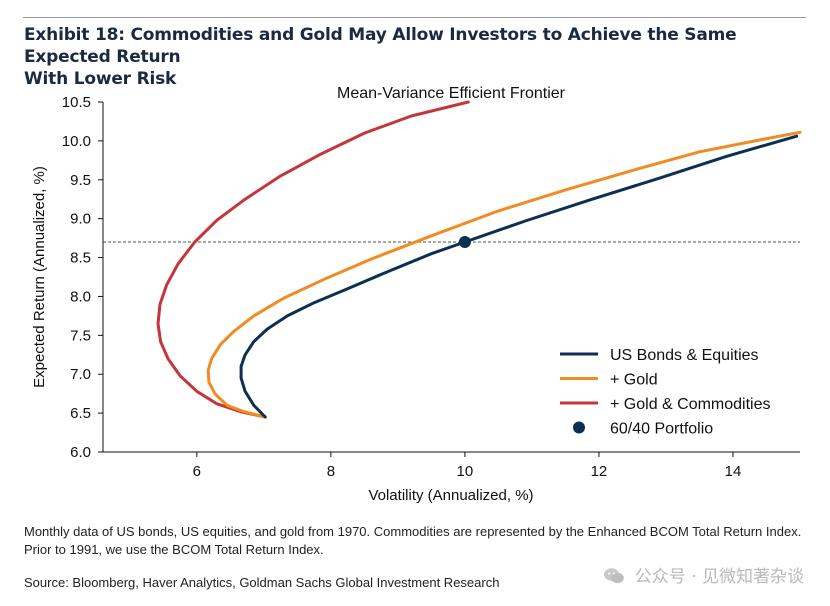 Image resolution: width=830 pixels, height=606 pixels. Describe the element at coordinates (464, 242) in the screenshot. I see `portfolio-point` at that location.